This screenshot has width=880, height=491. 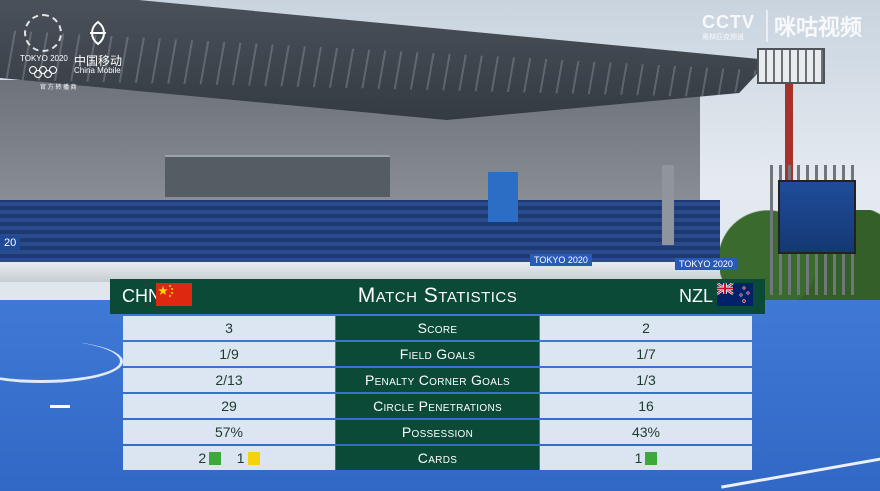 I want to click on stat-row-possession: 57% Possession 43%, so click(x=437, y=432).